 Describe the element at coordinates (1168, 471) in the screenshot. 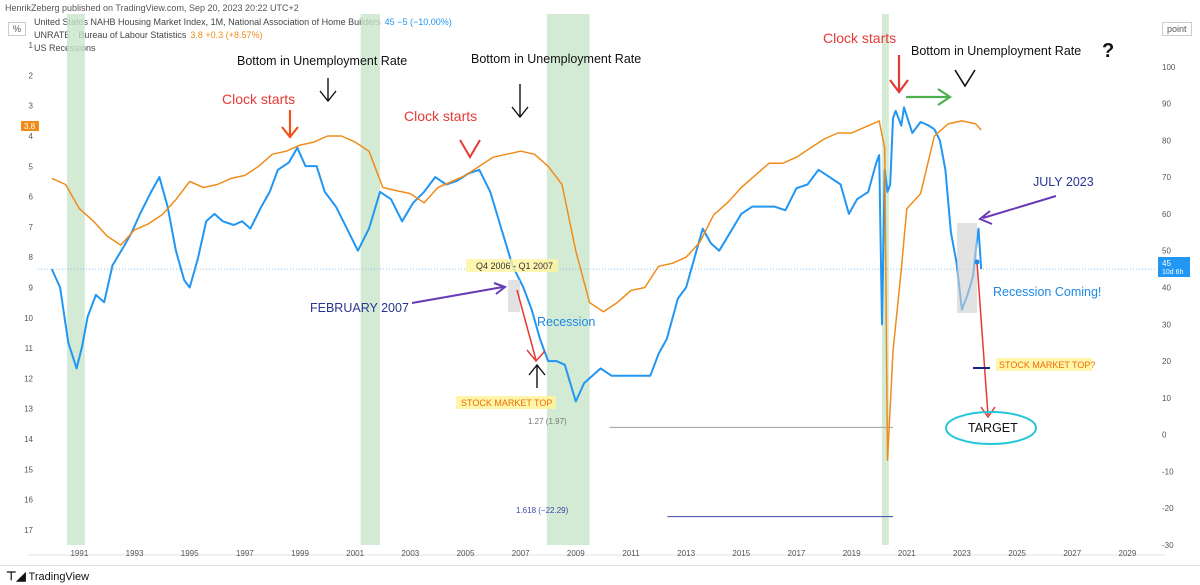

I see `y-right-tick-label--10: -10` at that location.